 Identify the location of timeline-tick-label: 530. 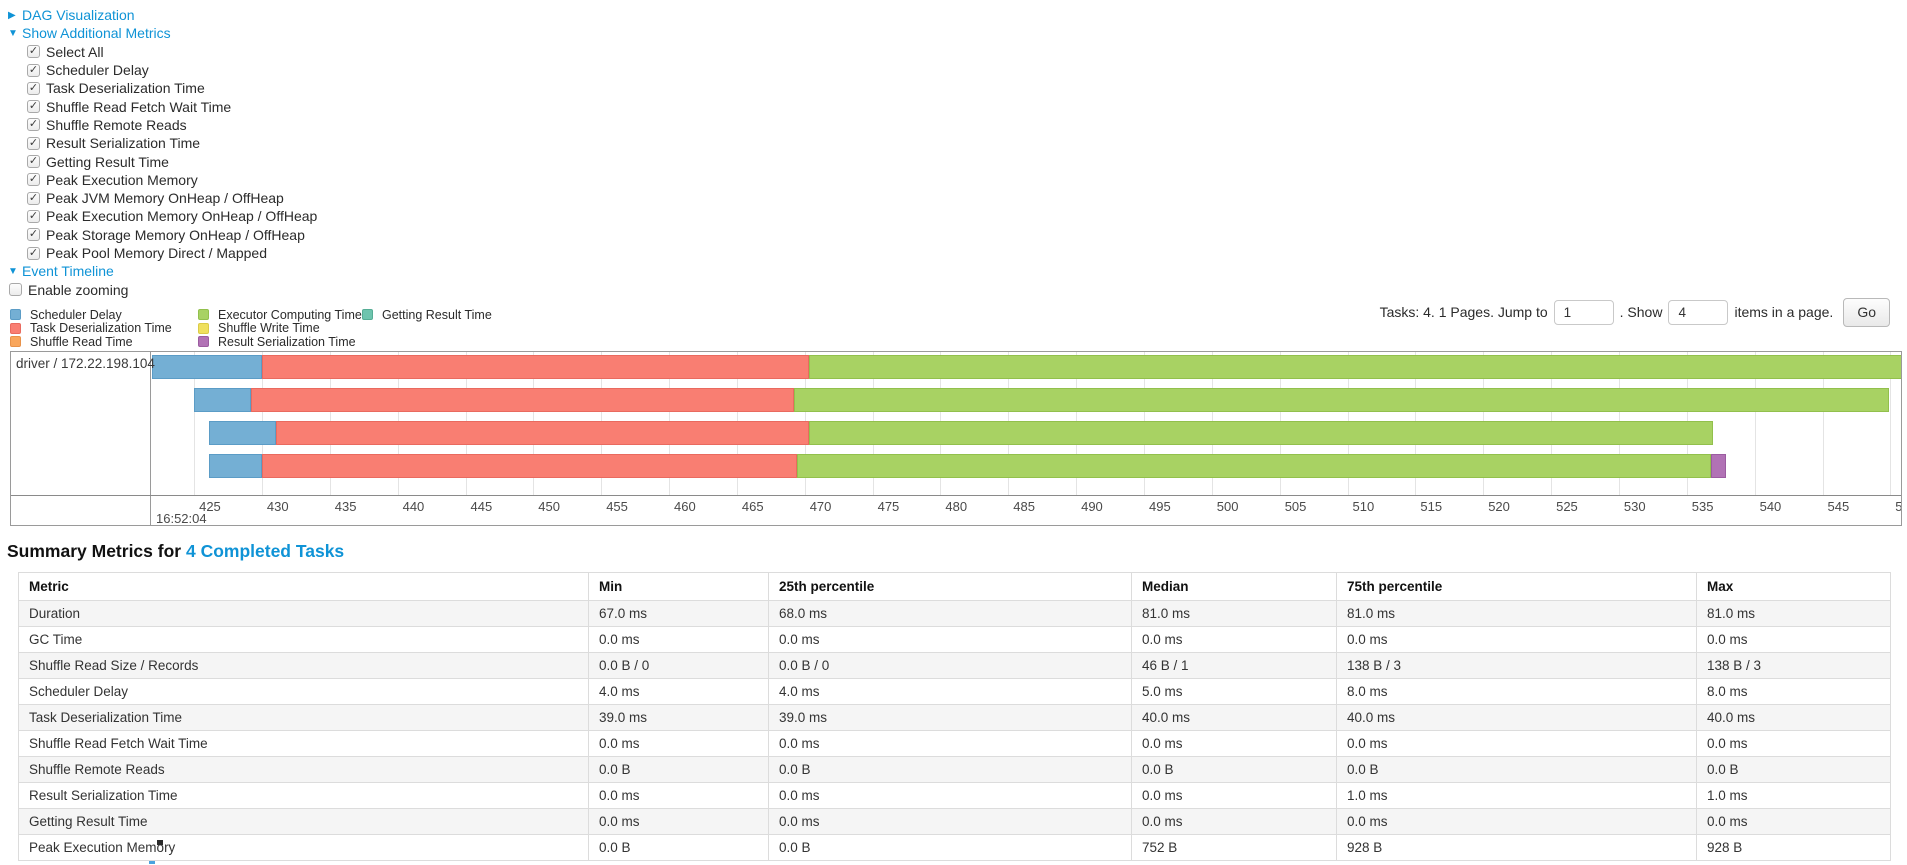
(1634, 506).